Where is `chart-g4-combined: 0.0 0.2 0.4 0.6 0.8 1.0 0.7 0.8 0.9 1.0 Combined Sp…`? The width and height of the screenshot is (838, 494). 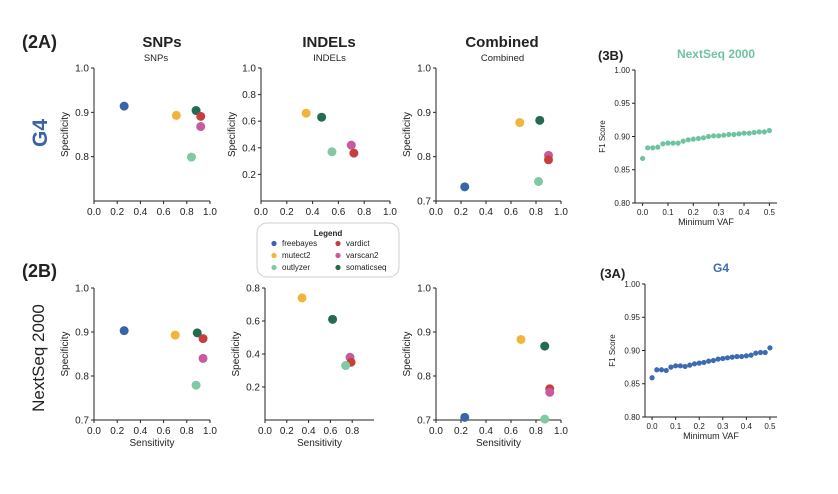
chart-g4-combined: 0.0 0.2 0.4 0.6 0.8 1.0 0.7 0.8 0.9 1.0 Combined Sp… is located at coordinates (485, 135).